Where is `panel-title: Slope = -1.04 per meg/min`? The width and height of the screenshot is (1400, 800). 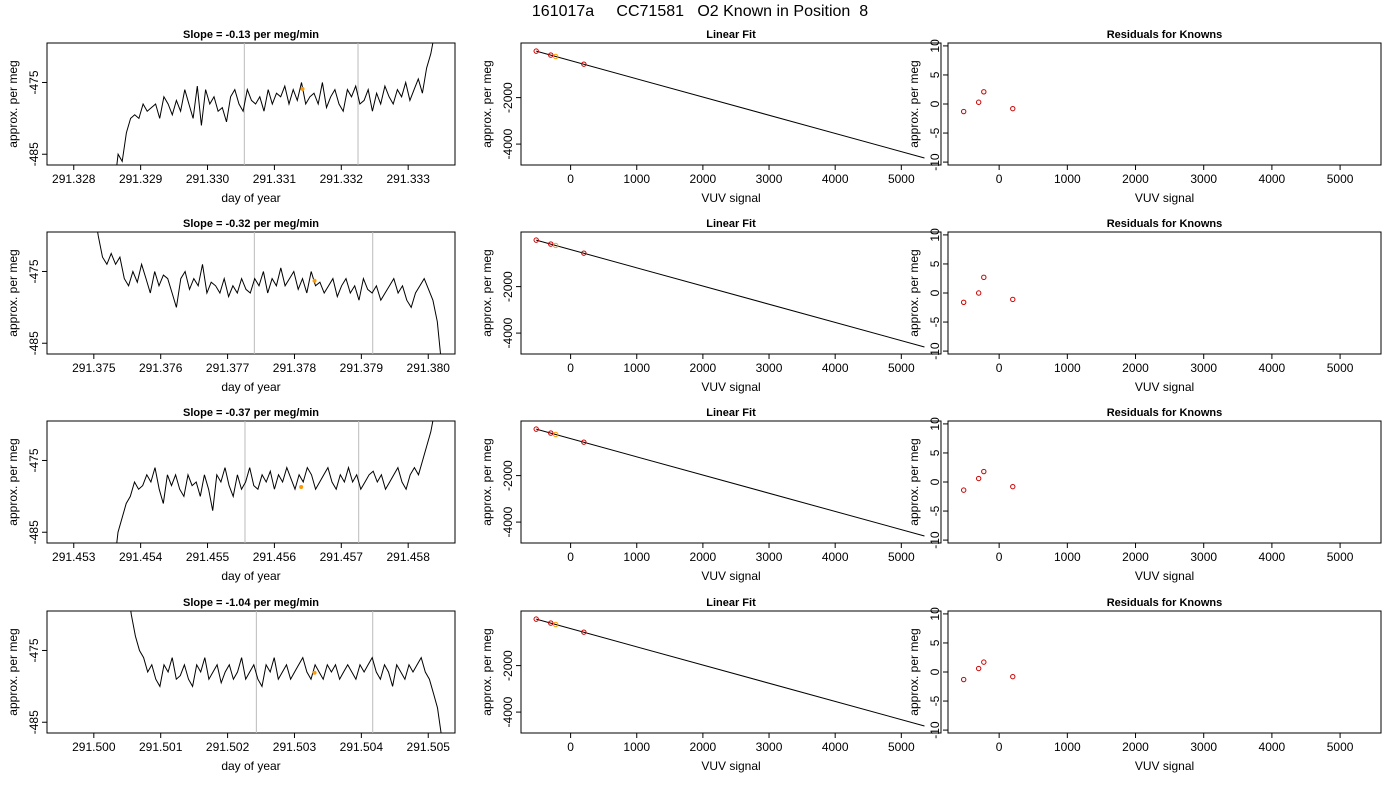 panel-title: Slope = -1.04 per meg/min is located at coordinates (251, 603).